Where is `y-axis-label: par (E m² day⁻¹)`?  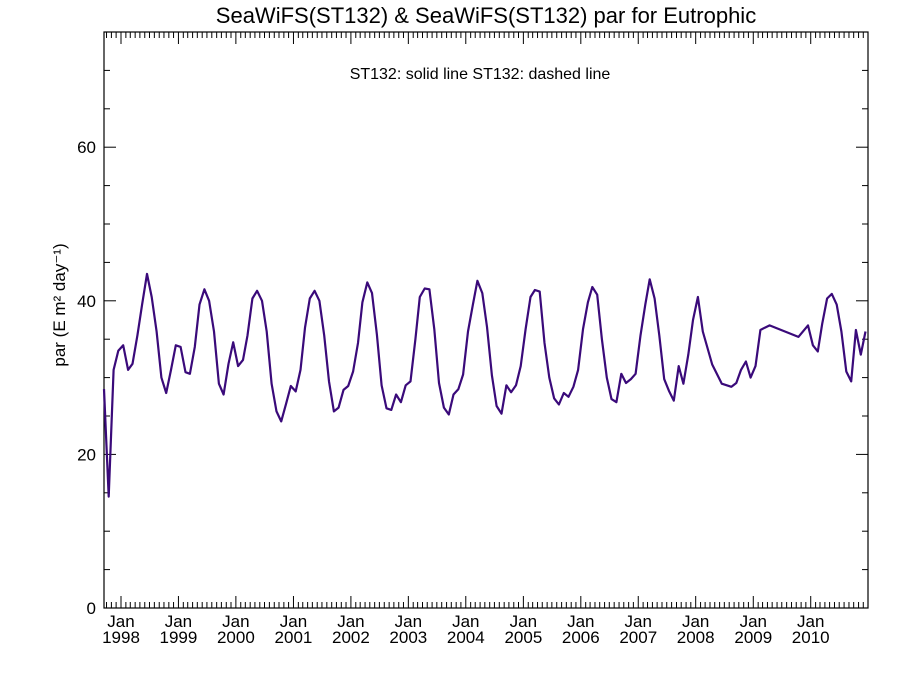 y-axis-label: par (E m² day⁻¹) is located at coordinates (59, 304).